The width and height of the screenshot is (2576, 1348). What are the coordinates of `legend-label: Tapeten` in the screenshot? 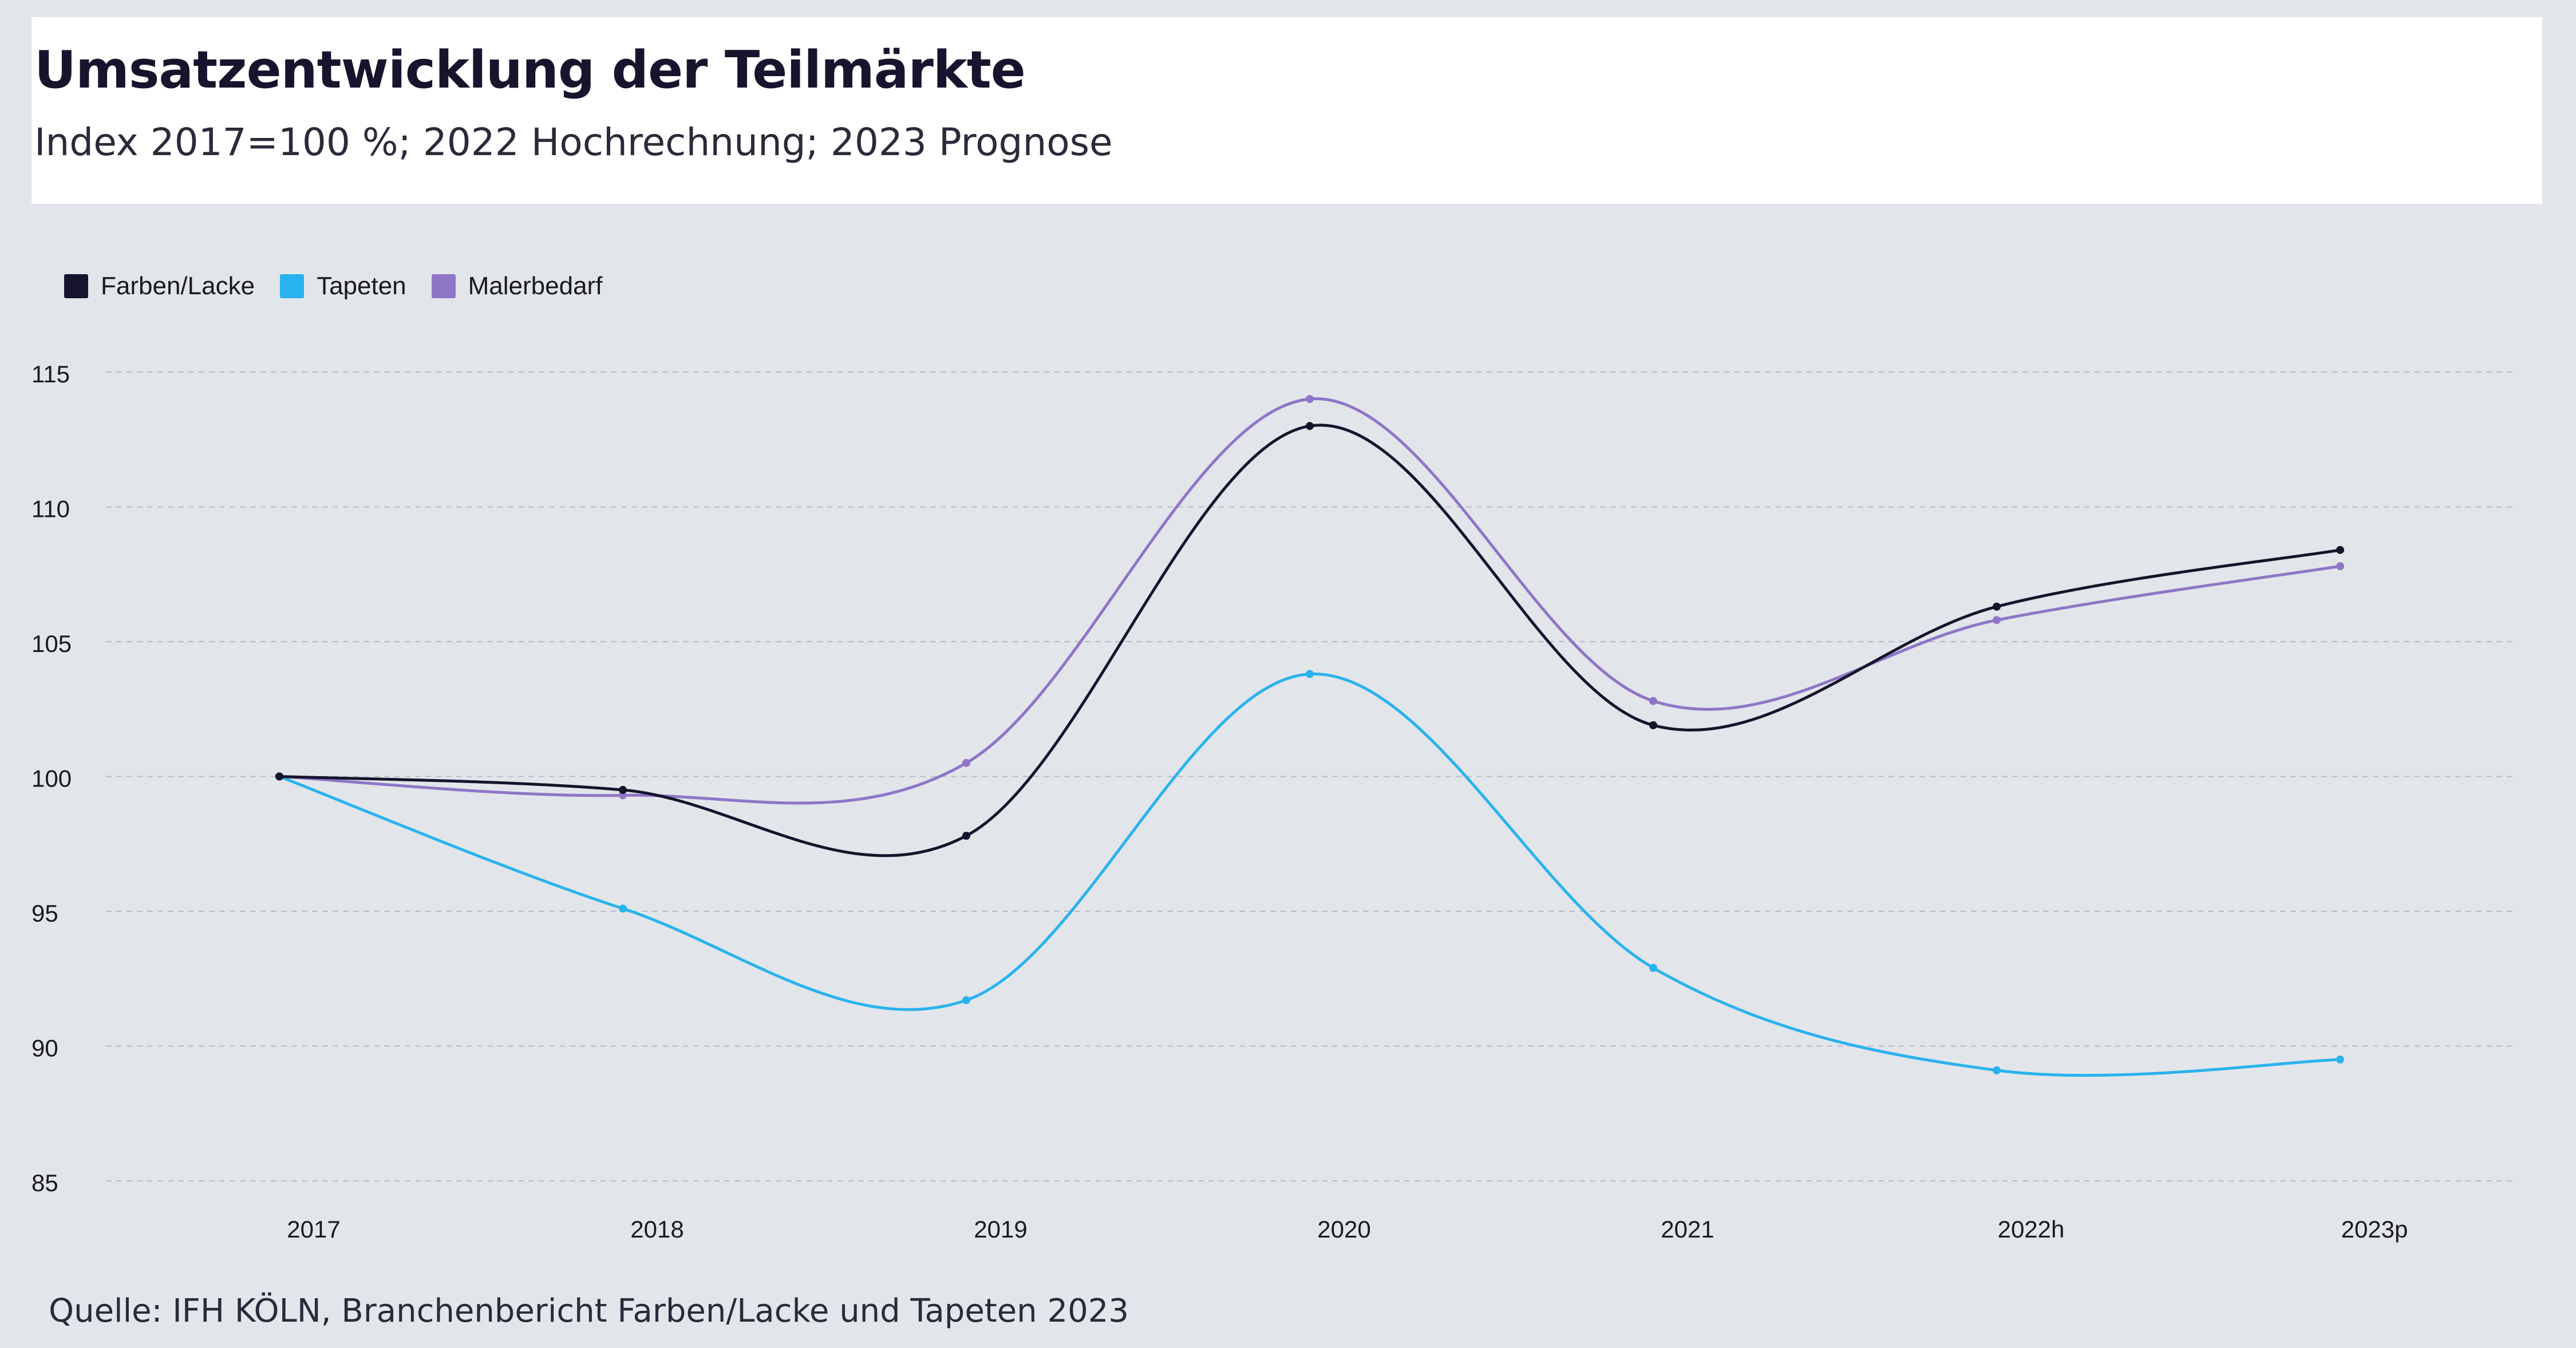 It's located at (361, 286).